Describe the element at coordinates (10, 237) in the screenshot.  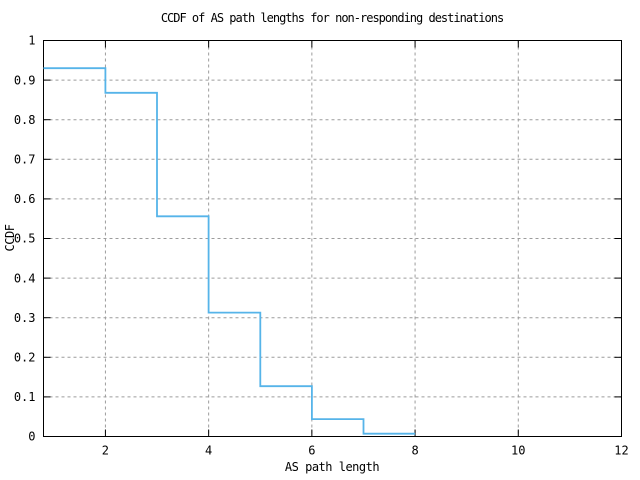
I see `y-axis-label: CCDF` at that location.